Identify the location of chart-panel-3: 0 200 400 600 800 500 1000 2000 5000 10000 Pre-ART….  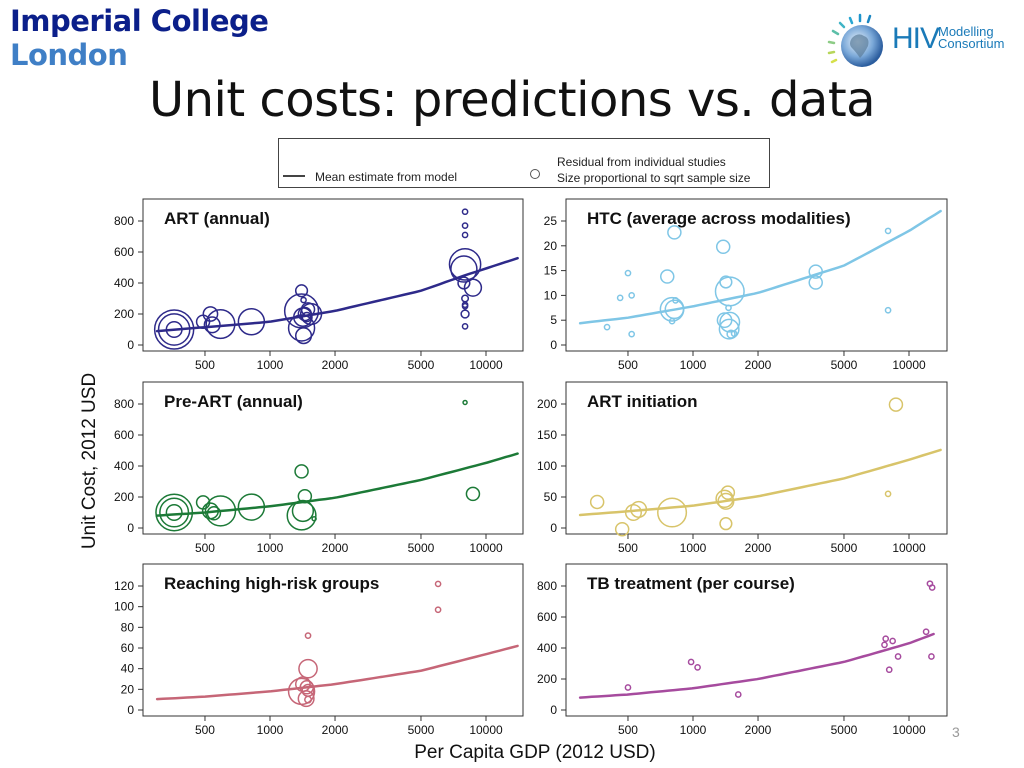
(319, 468).